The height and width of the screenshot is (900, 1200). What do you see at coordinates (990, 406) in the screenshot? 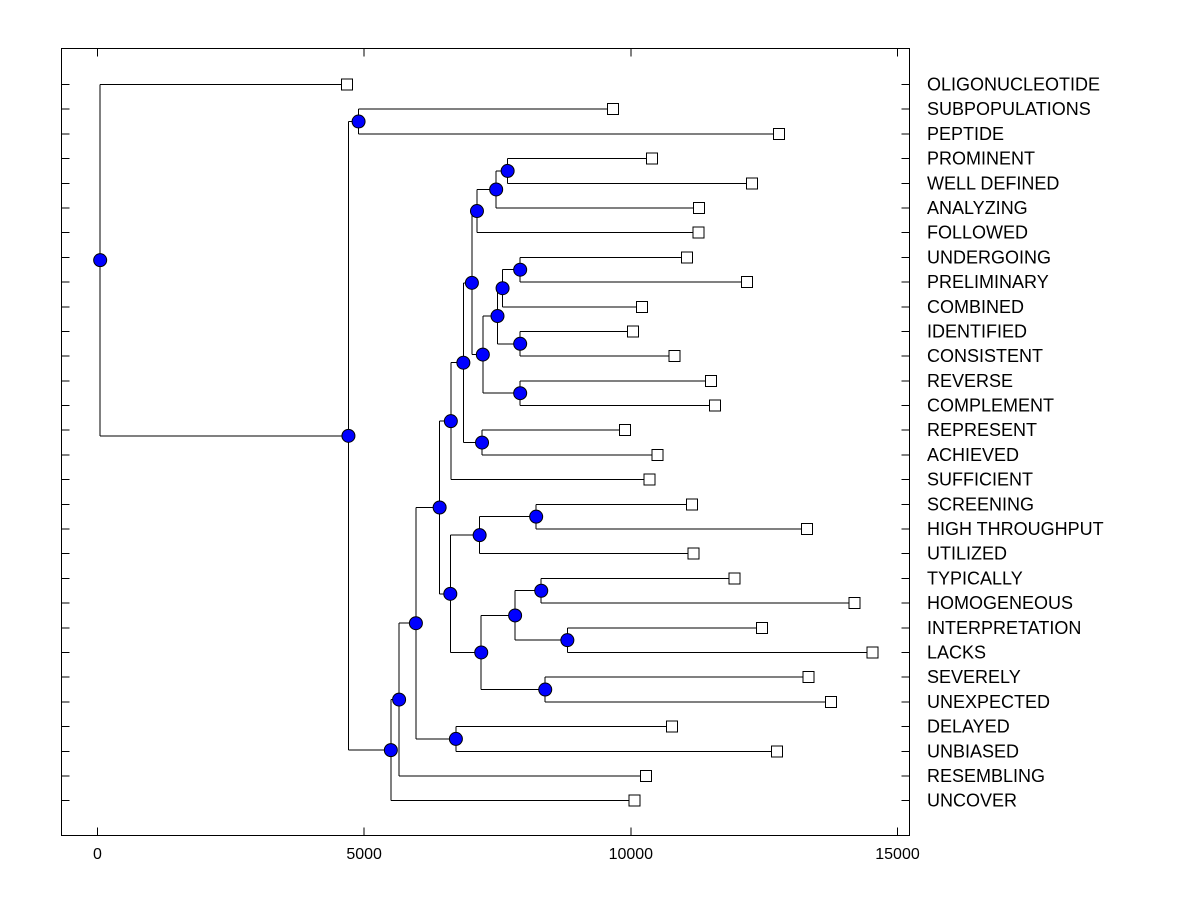
I see `leaf-label: COMPLEMENT` at bounding box center [990, 406].